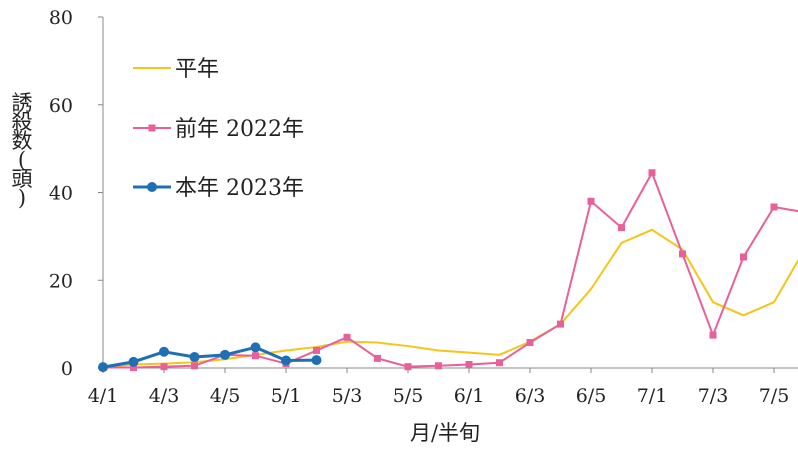 Image resolution: width=798 pixels, height=450 pixels. Describe the element at coordinates (225, 396) in the screenshot. I see `x-tick-label: 4/5` at that location.